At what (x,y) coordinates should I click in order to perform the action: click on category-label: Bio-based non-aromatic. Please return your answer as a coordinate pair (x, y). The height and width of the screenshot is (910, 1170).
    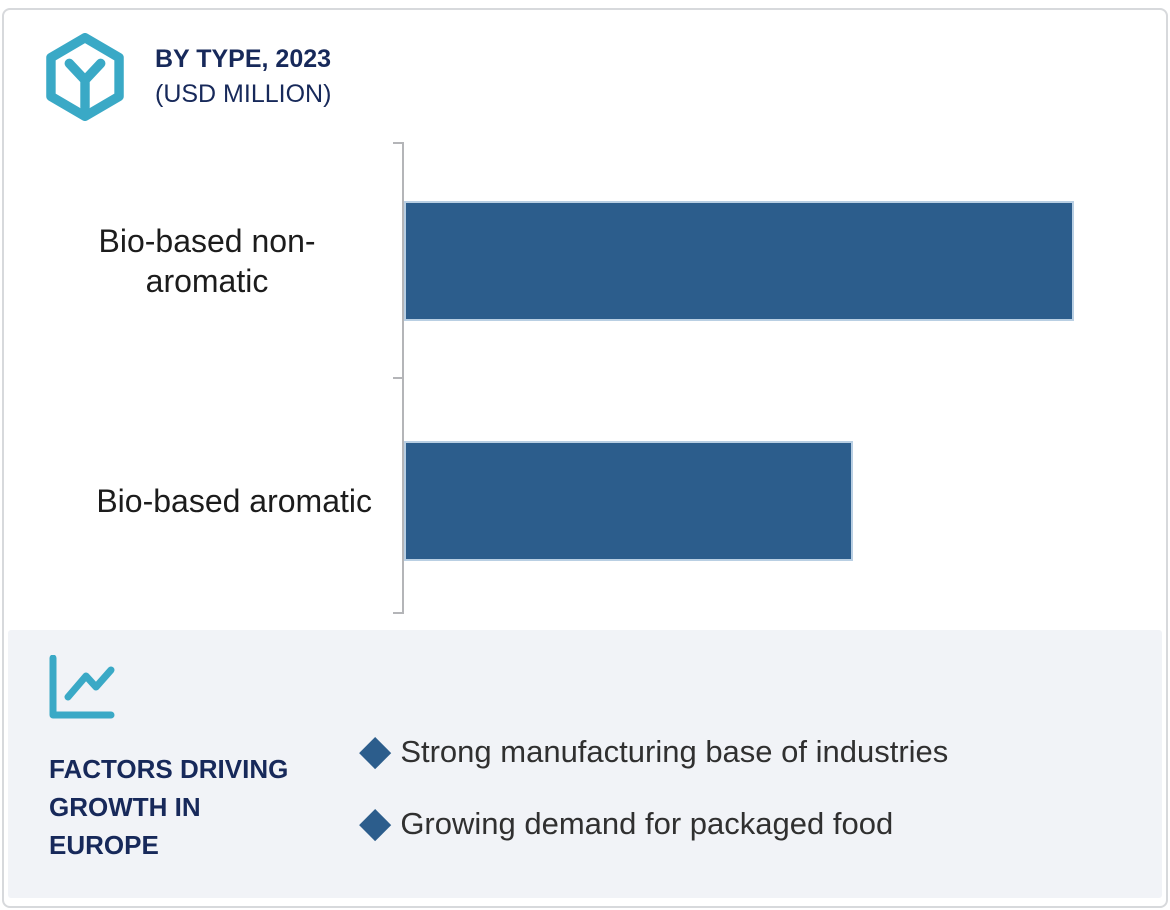
    Looking at the image, I should click on (186, 261).